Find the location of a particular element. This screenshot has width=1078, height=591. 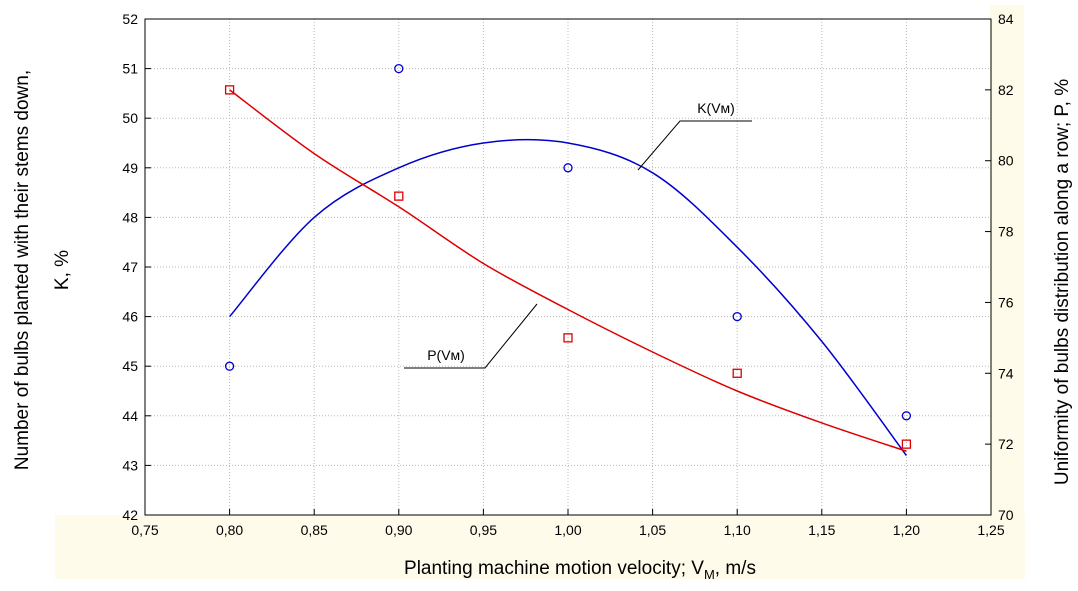

y-right-tick-label: 80 is located at coordinates (1006, 161).